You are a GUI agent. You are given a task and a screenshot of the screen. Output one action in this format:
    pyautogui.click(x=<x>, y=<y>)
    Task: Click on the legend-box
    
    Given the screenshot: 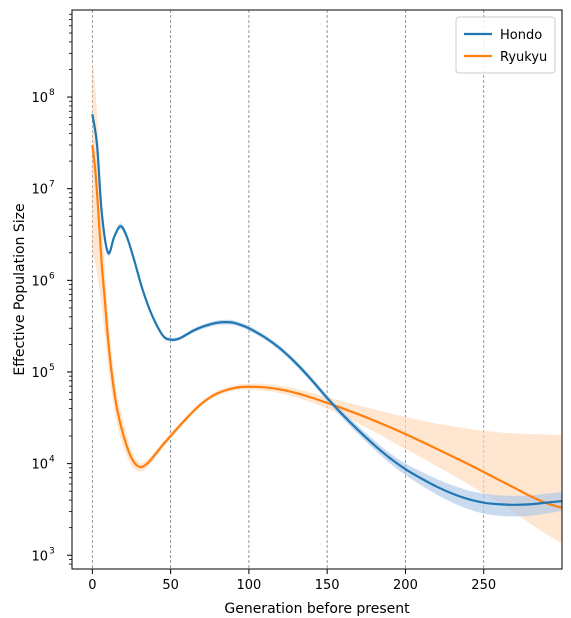 What is the action you would take?
    pyautogui.click(x=505, y=45)
    